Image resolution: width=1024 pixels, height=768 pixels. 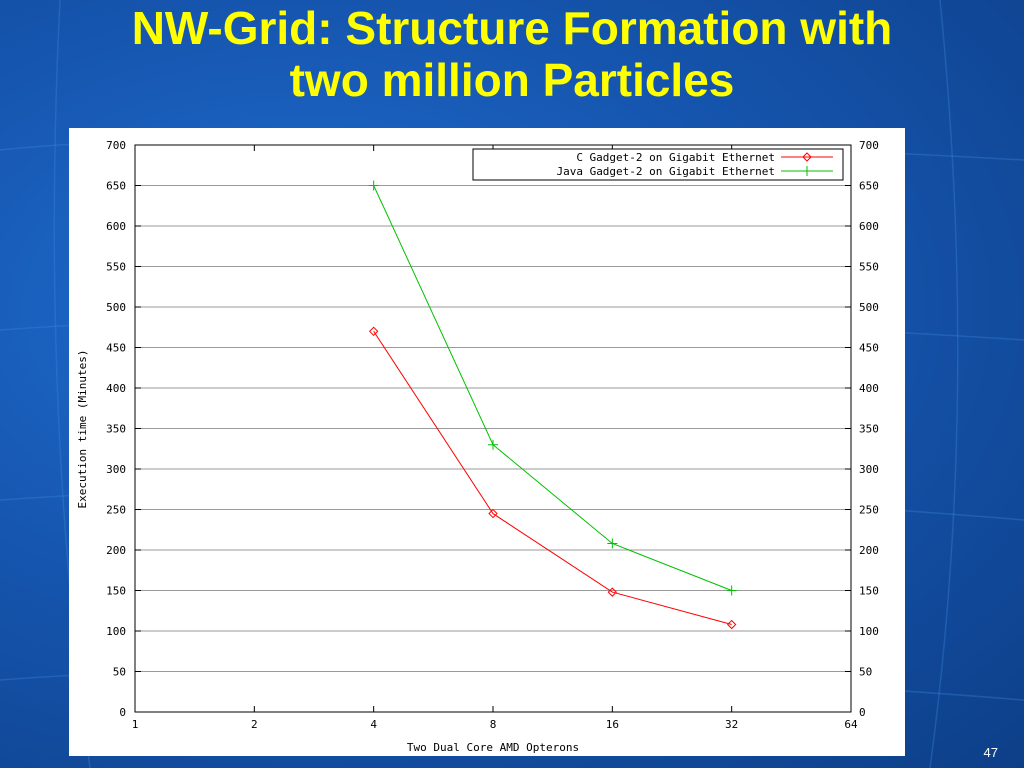 I want to click on y-tick-label-right: 600, so click(x=869, y=226).